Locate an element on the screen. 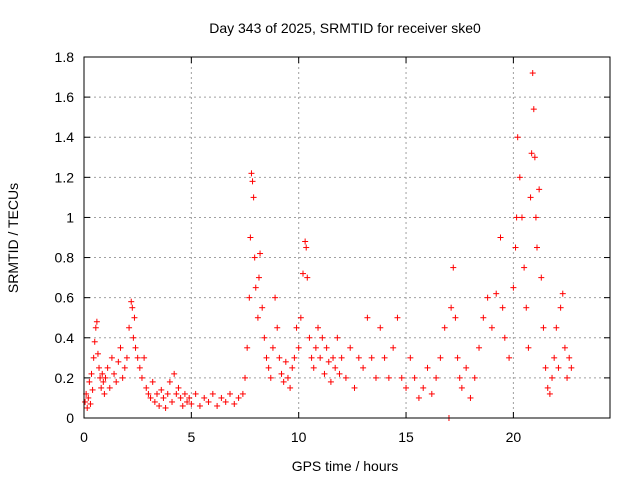 The image size is (640, 480). y-tick-label: 1.4 is located at coordinates (65, 137).